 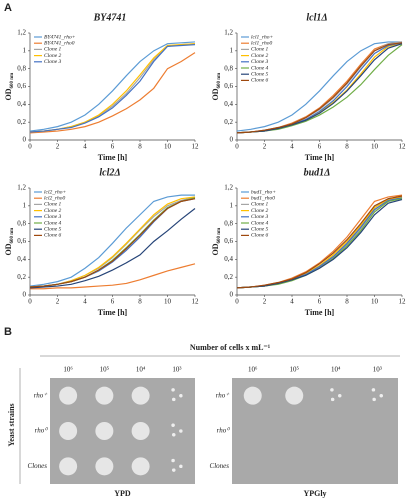 I want to click on legend-label: bud1_rho0, so click(x=263, y=198).